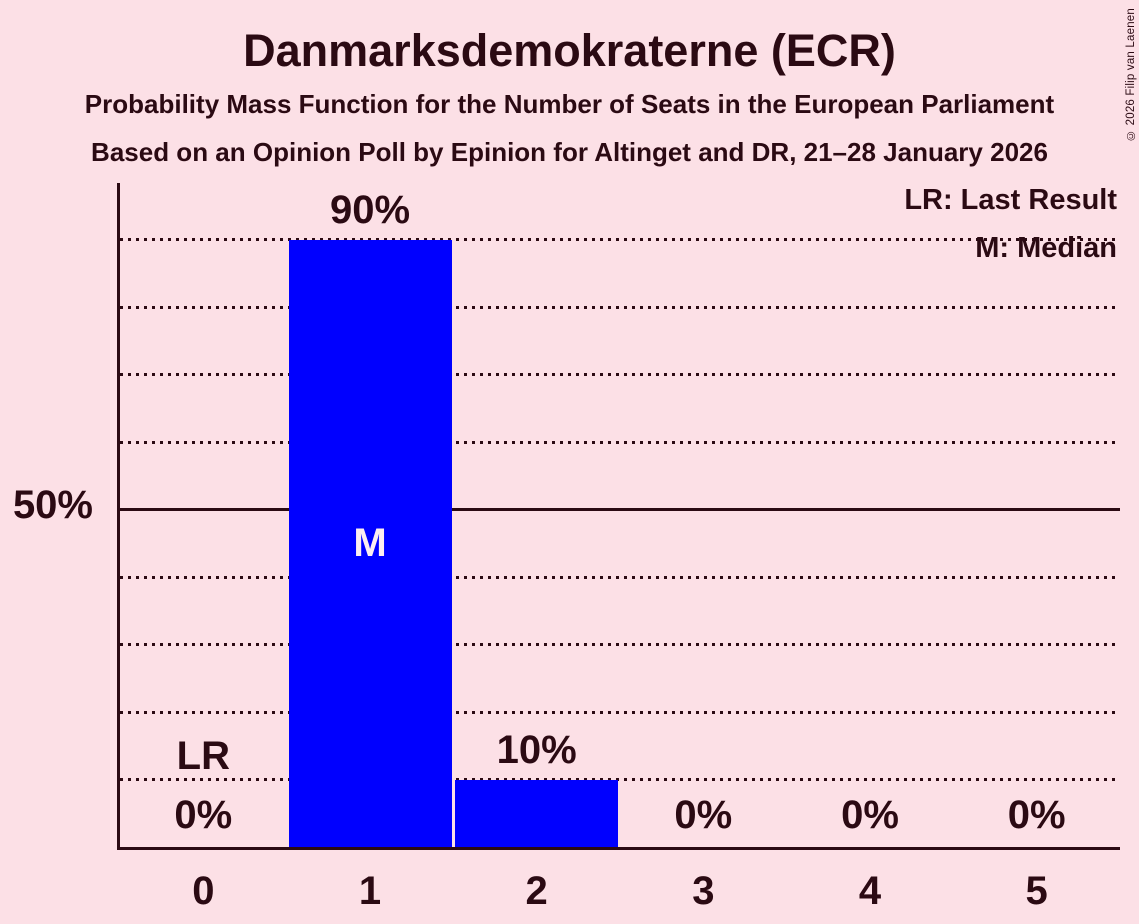 Image resolution: width=1139 pixels, height=924 pixels. I want to click on value-label-seat-4: 0%, so click(870, 815).